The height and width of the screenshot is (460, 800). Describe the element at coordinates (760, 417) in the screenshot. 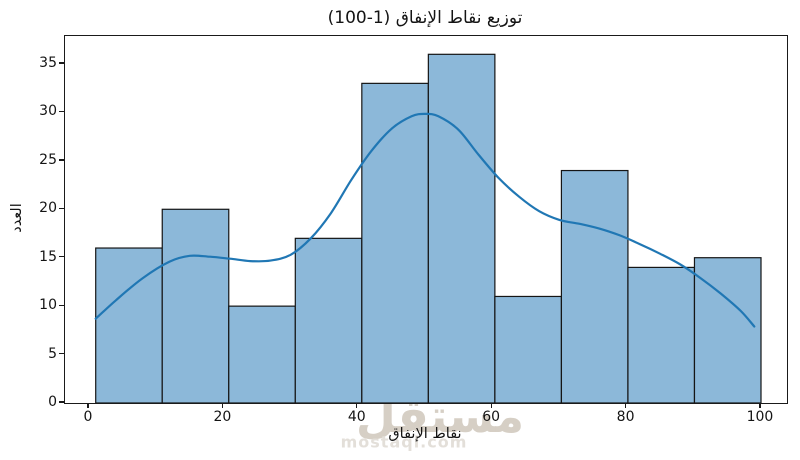

I see `x-tick-label: 100` at that location.